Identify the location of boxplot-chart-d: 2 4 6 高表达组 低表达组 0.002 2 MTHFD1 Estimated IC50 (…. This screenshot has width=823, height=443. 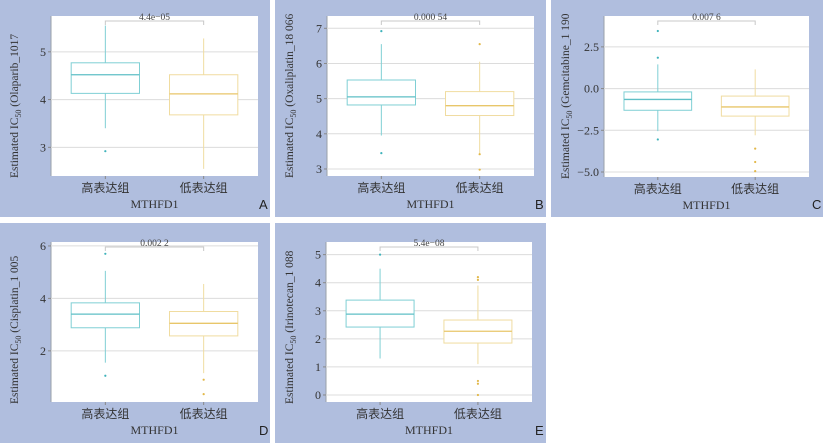
(138, 338).